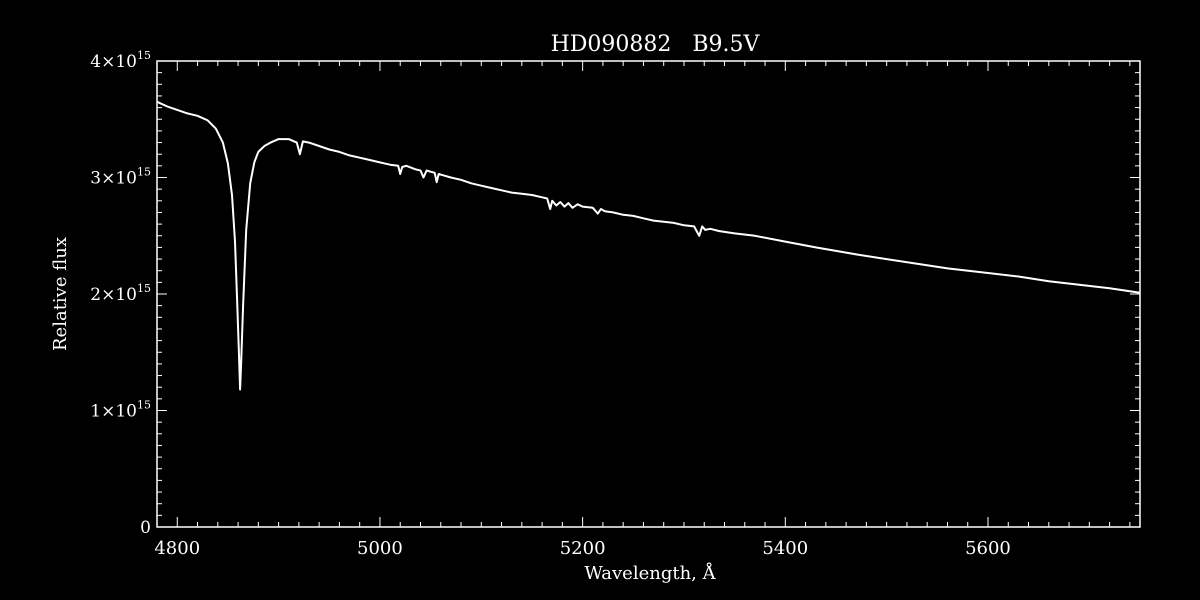  Describe the element at coordinates (120, 410) in the screenshot. I see `y-tick-label: 1×10¹⁵` at that location.